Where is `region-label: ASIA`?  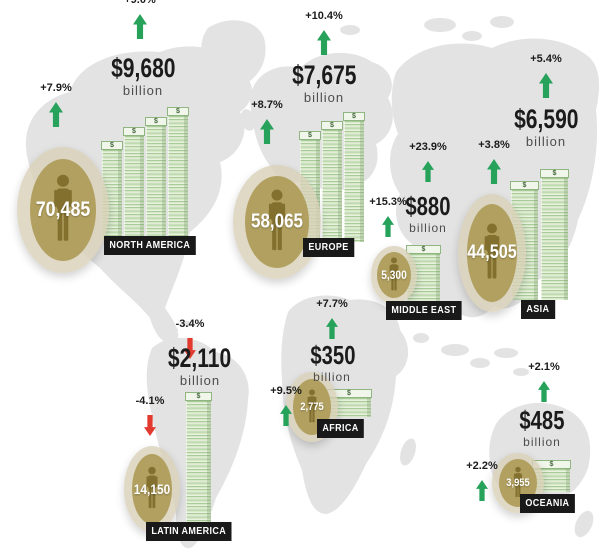 region-label: ASIA is located at coordinates (538, 309).